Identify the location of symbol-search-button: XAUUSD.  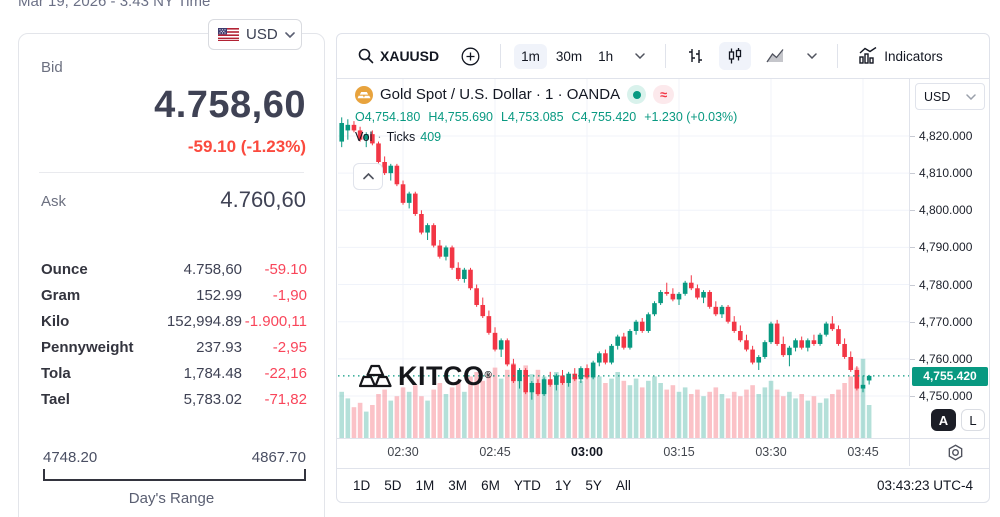
(398, 56).